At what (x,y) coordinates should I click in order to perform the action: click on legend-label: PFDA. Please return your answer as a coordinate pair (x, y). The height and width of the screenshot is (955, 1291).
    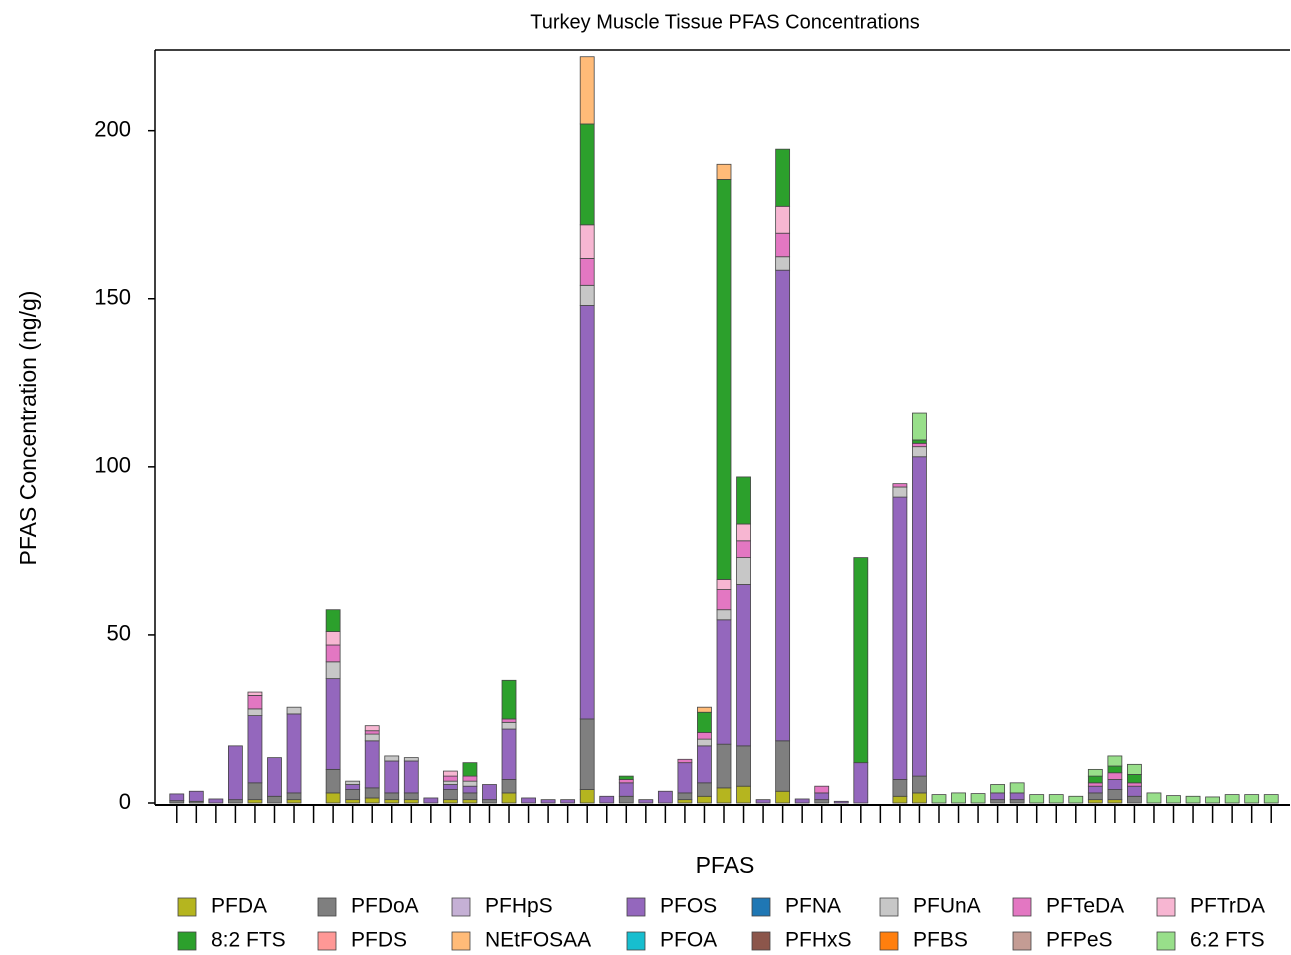
    Looking at the image, I should click on (239, 906).